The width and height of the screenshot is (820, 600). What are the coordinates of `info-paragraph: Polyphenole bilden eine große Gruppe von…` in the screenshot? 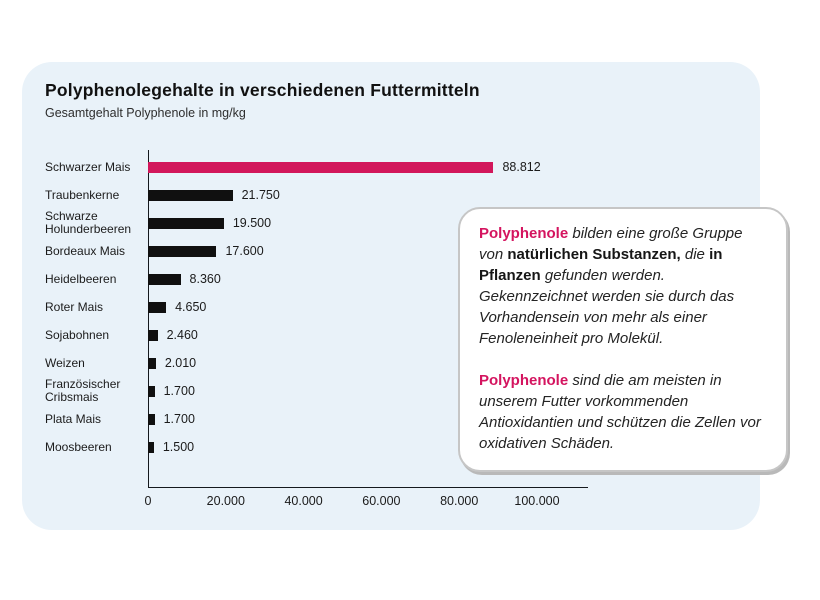 It's located at (623, 286).